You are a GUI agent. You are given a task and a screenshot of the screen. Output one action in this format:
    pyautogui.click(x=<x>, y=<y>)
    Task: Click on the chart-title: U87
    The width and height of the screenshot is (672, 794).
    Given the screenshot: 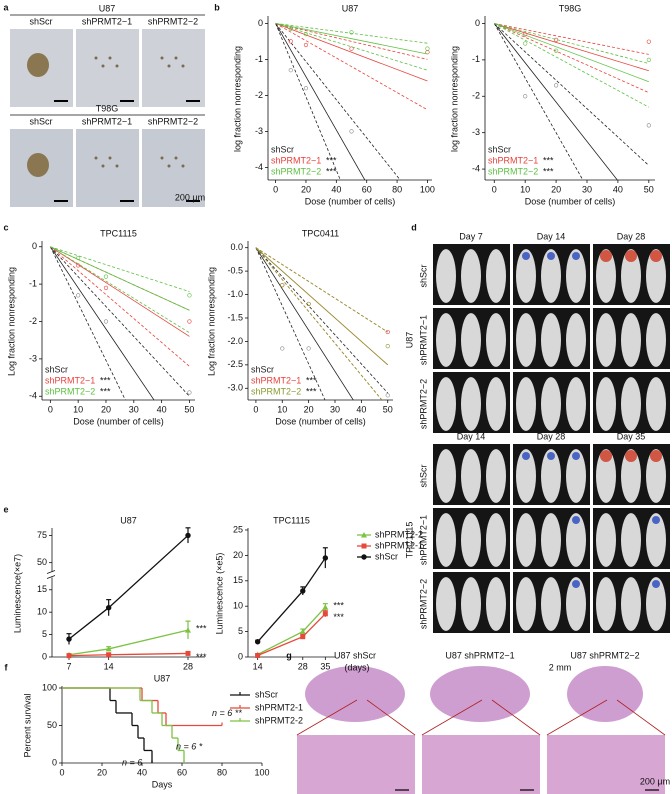 What is the action you would take?
    pyautogui.click(x=350, y=8)
    